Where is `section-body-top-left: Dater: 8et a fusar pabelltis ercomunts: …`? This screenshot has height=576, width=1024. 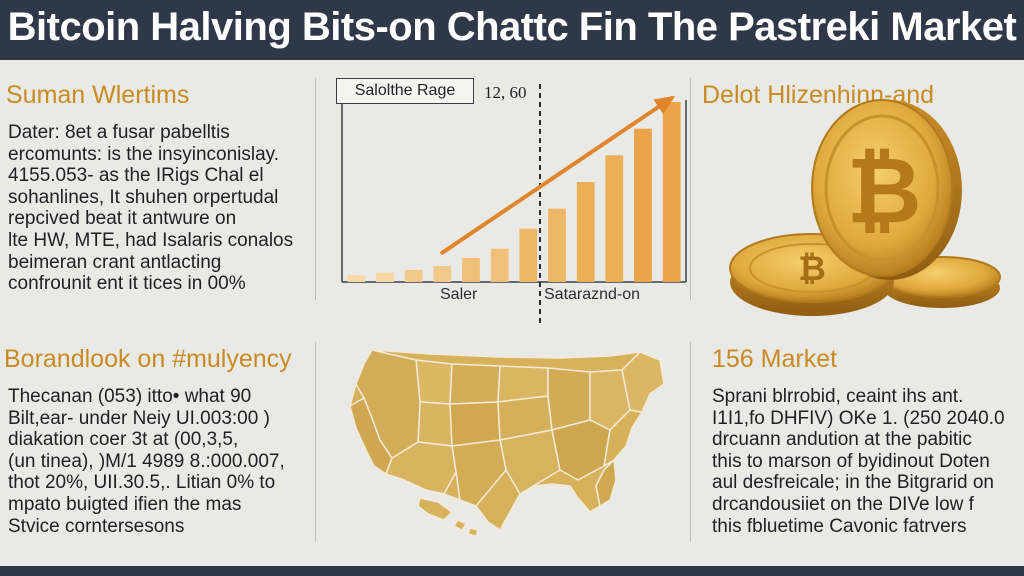 section-body-top-left: Dater: 8et a fusar pabelltis ercomunts: … is located at coordinates (150, 208).